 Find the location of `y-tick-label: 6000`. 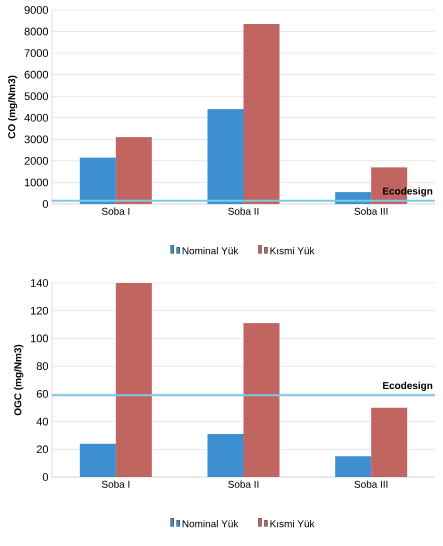

y-tick-label: 6000 is located at coordinates (36, 74).